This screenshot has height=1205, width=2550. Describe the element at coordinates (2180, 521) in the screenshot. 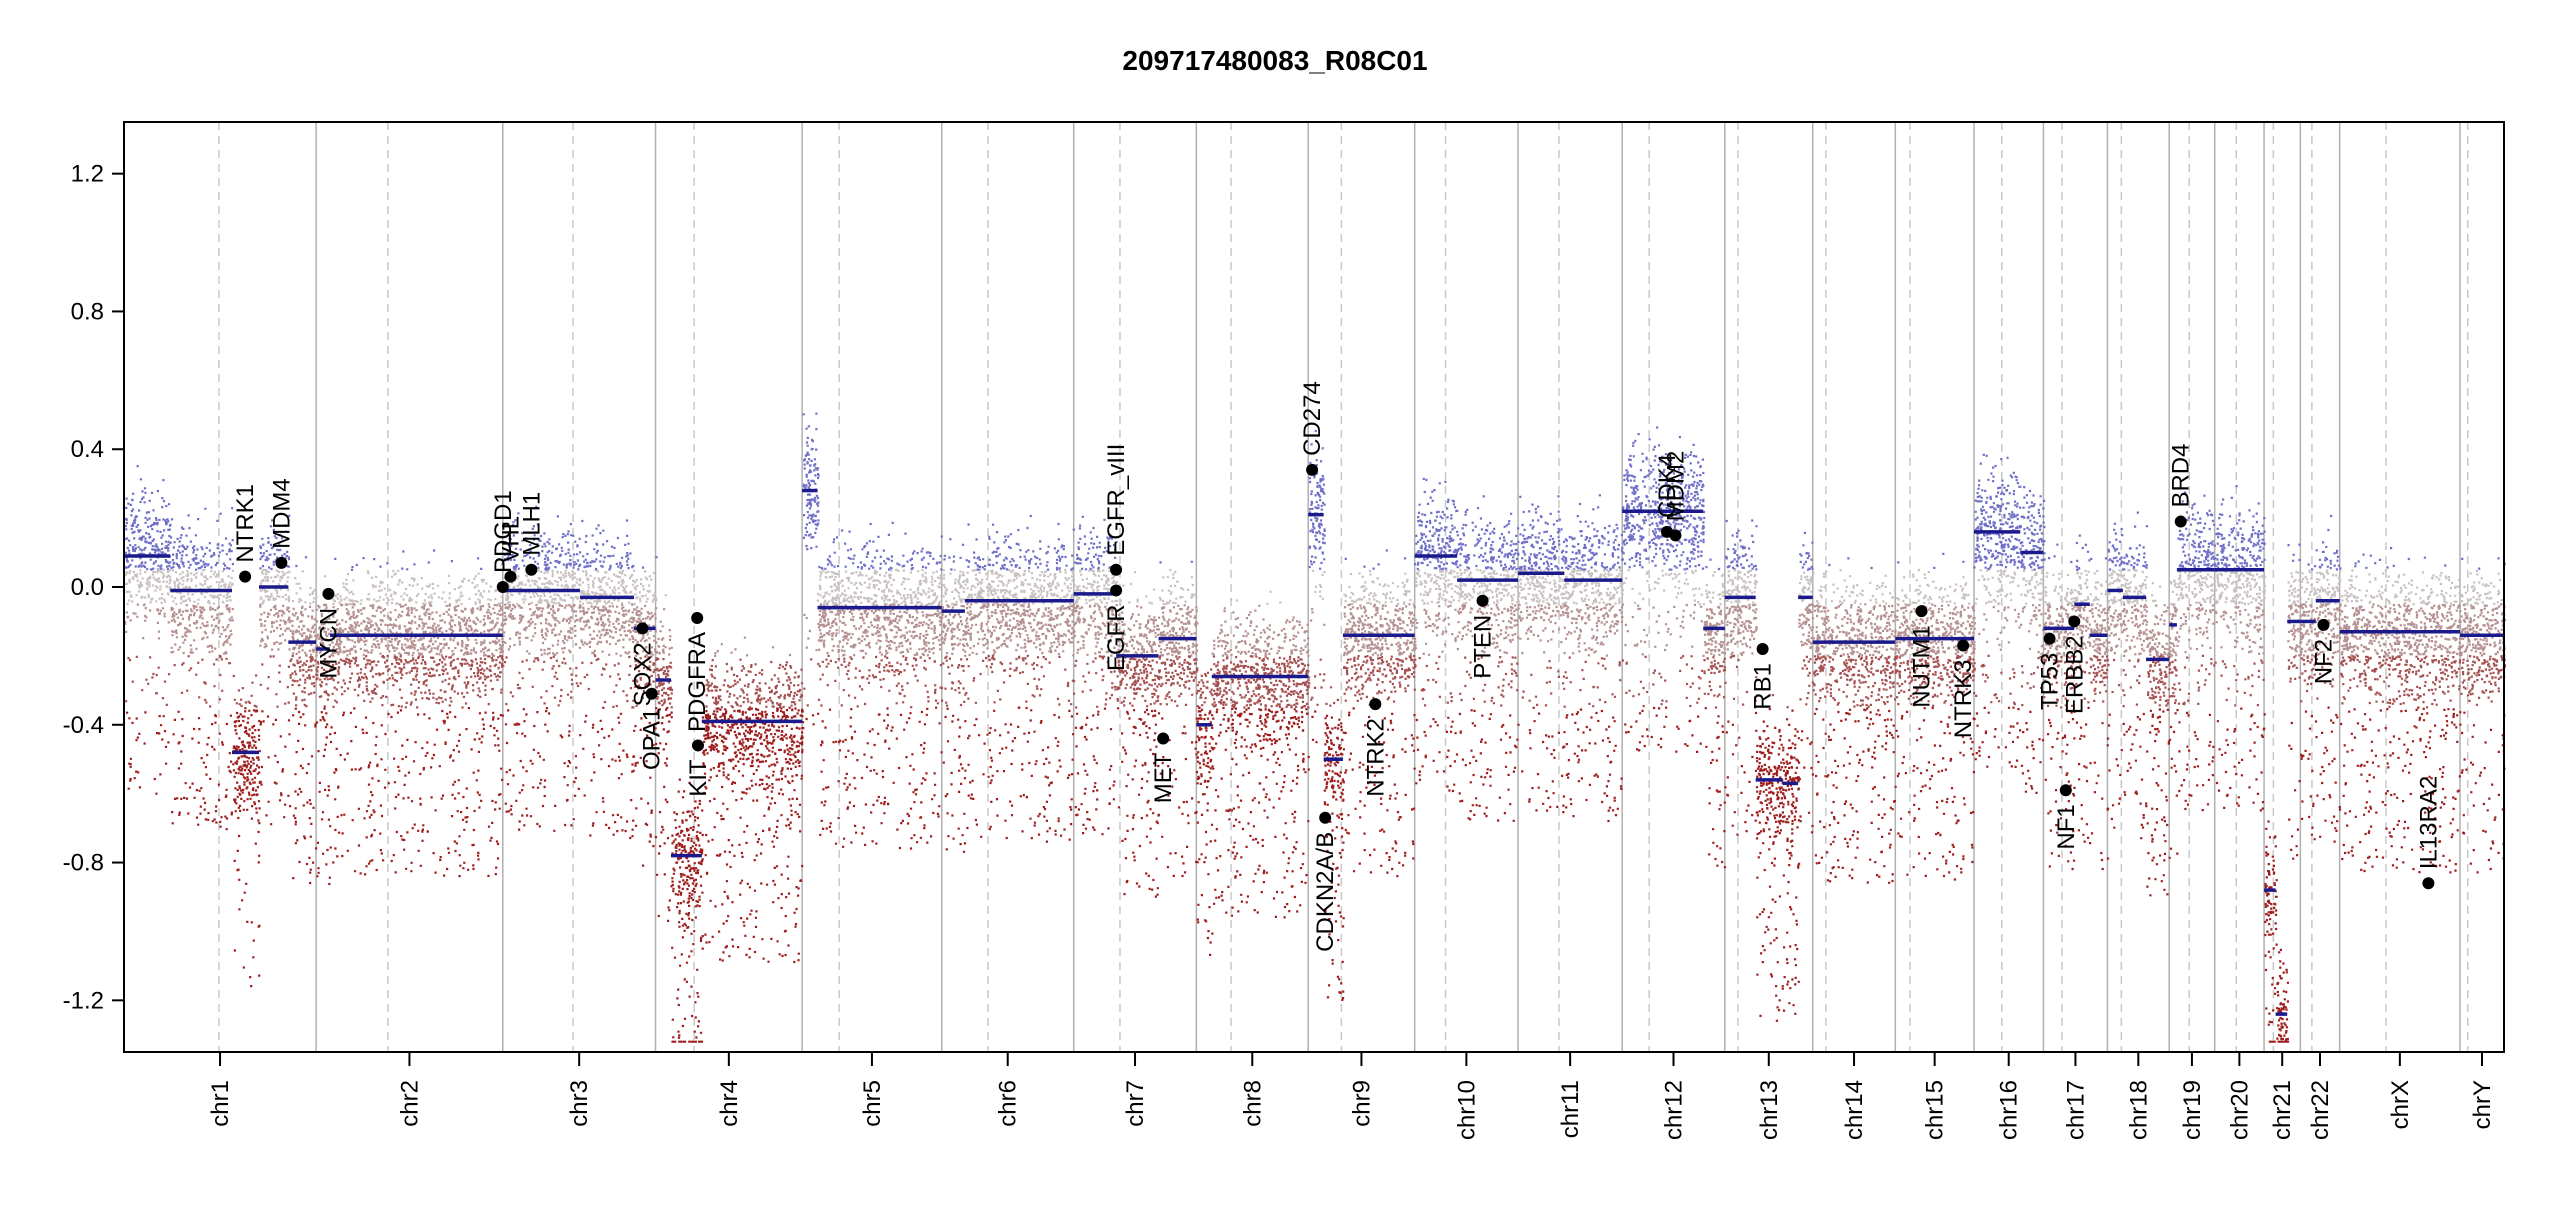

I see `gene-point-brd4` at that location.